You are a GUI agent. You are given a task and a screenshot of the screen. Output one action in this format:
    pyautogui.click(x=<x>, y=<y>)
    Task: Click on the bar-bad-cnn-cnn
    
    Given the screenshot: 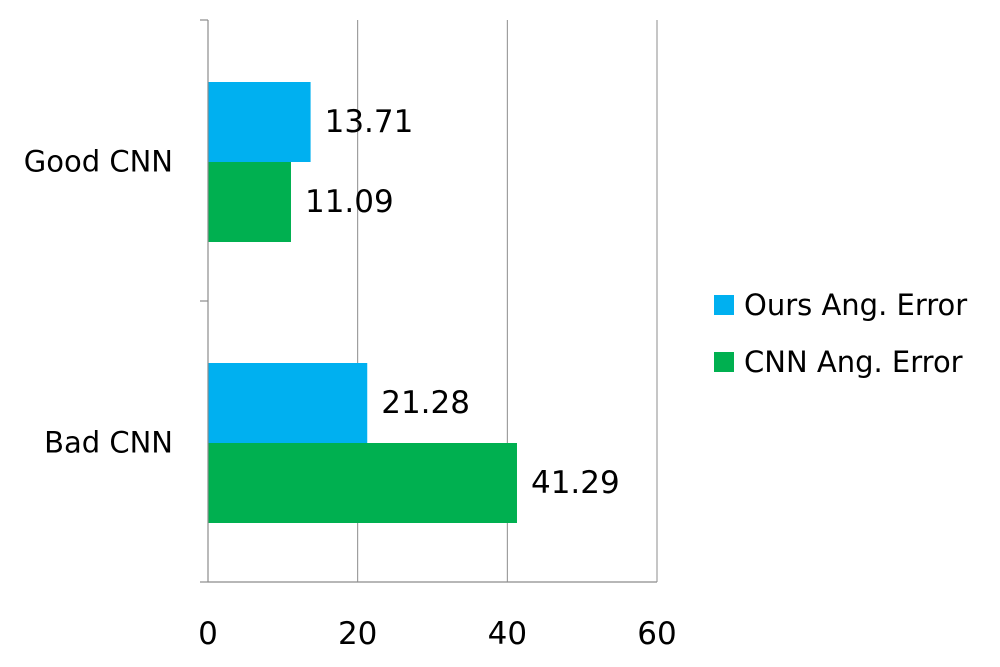 What is the action you would take?
    pyautogui.click(x=362, y=483)
    